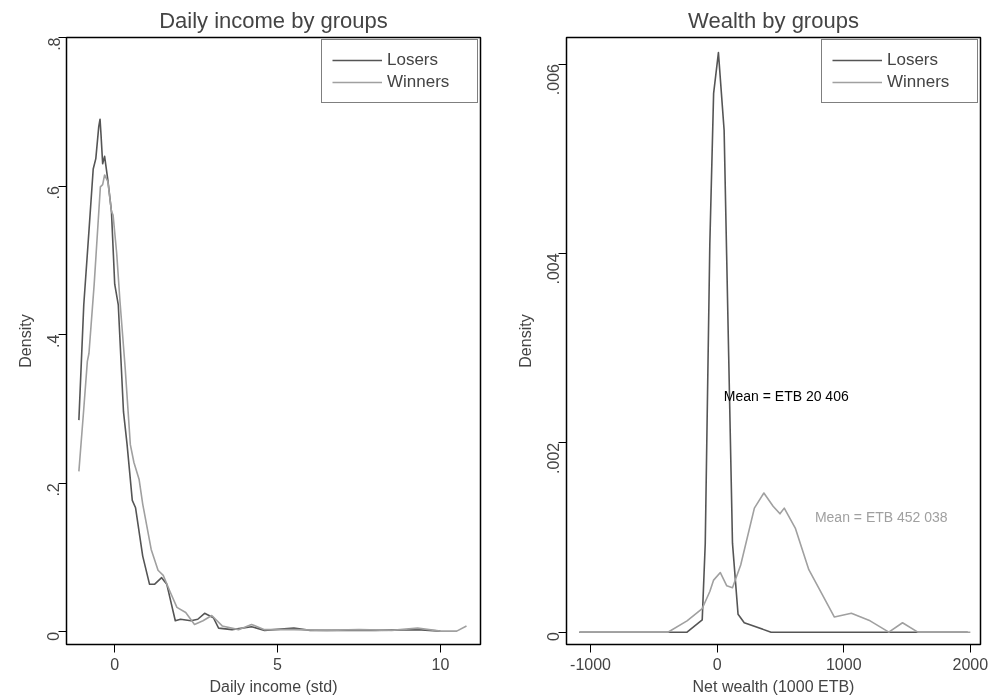 The image size is (1001, 697). Describe the element at coordinates (773, 20) in the screenshot. I see `chart-title: Wealth by groups` at that location.